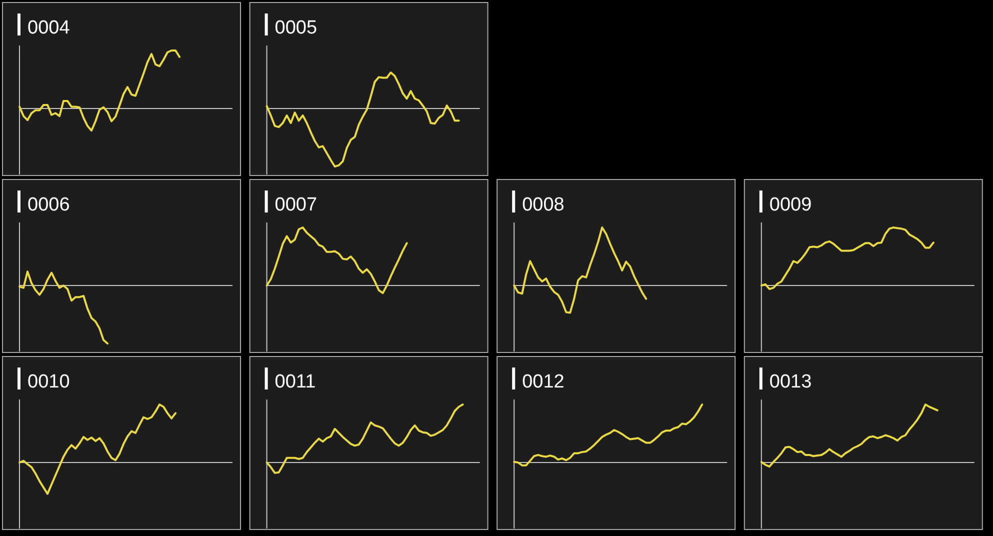 This screenshot has height=536, width=993. What do you see at coordinates (790, 382) in the screenshot?
I see `chart-title: 0013` at bounding box center [790, 382].